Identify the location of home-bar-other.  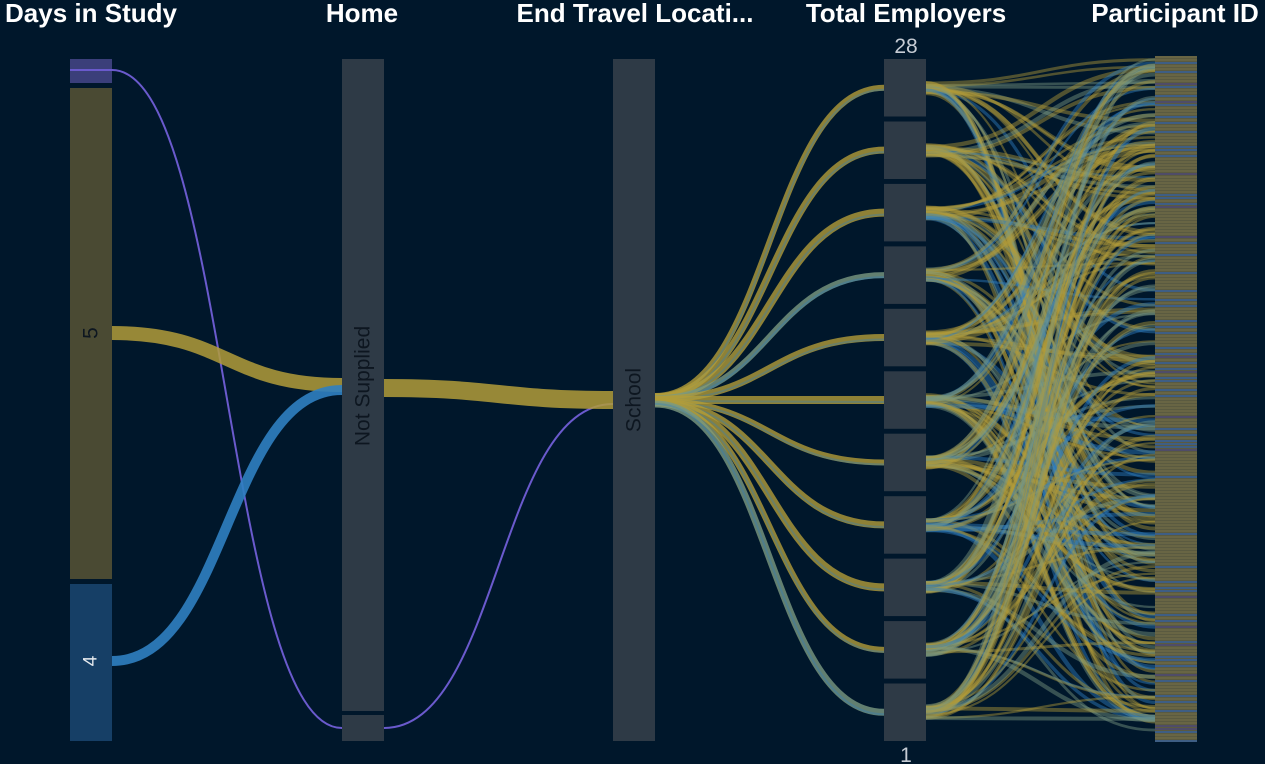
(363, 728).